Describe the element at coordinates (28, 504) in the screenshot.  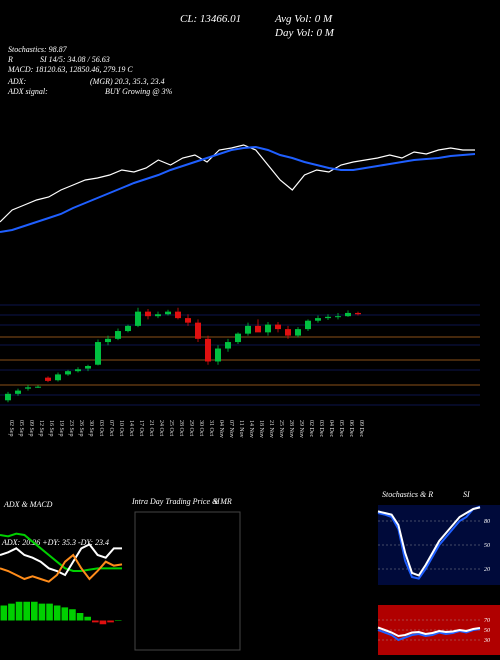
I see `panel-title: ADX & MACD` at that location.